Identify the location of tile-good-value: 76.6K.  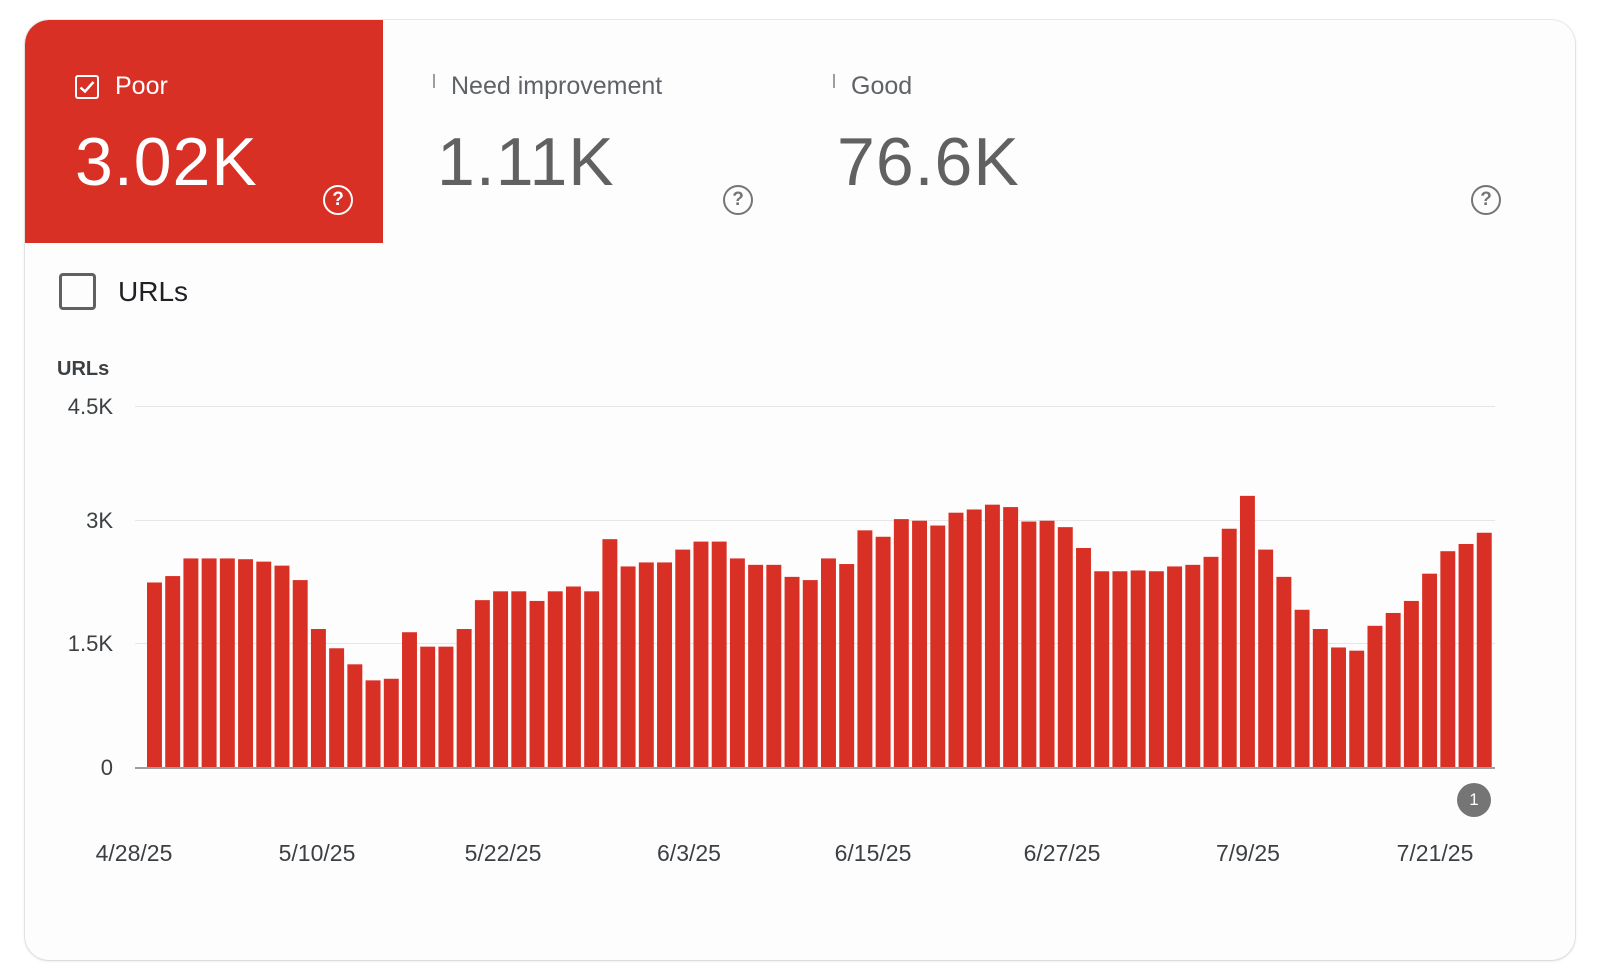
(928, 162).